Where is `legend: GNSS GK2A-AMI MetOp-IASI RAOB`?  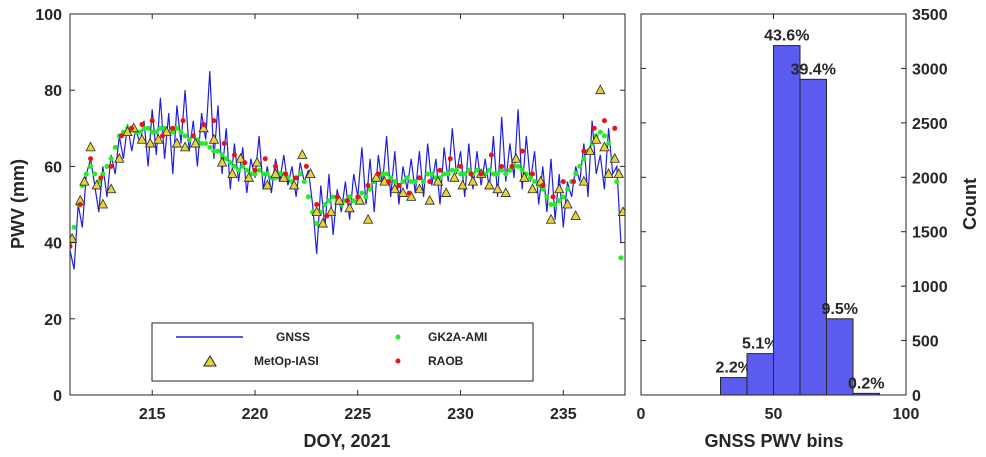
legend: GNSS GK2A-AMI MetOp-IASI RAOB is located at coordinates (342, 352).